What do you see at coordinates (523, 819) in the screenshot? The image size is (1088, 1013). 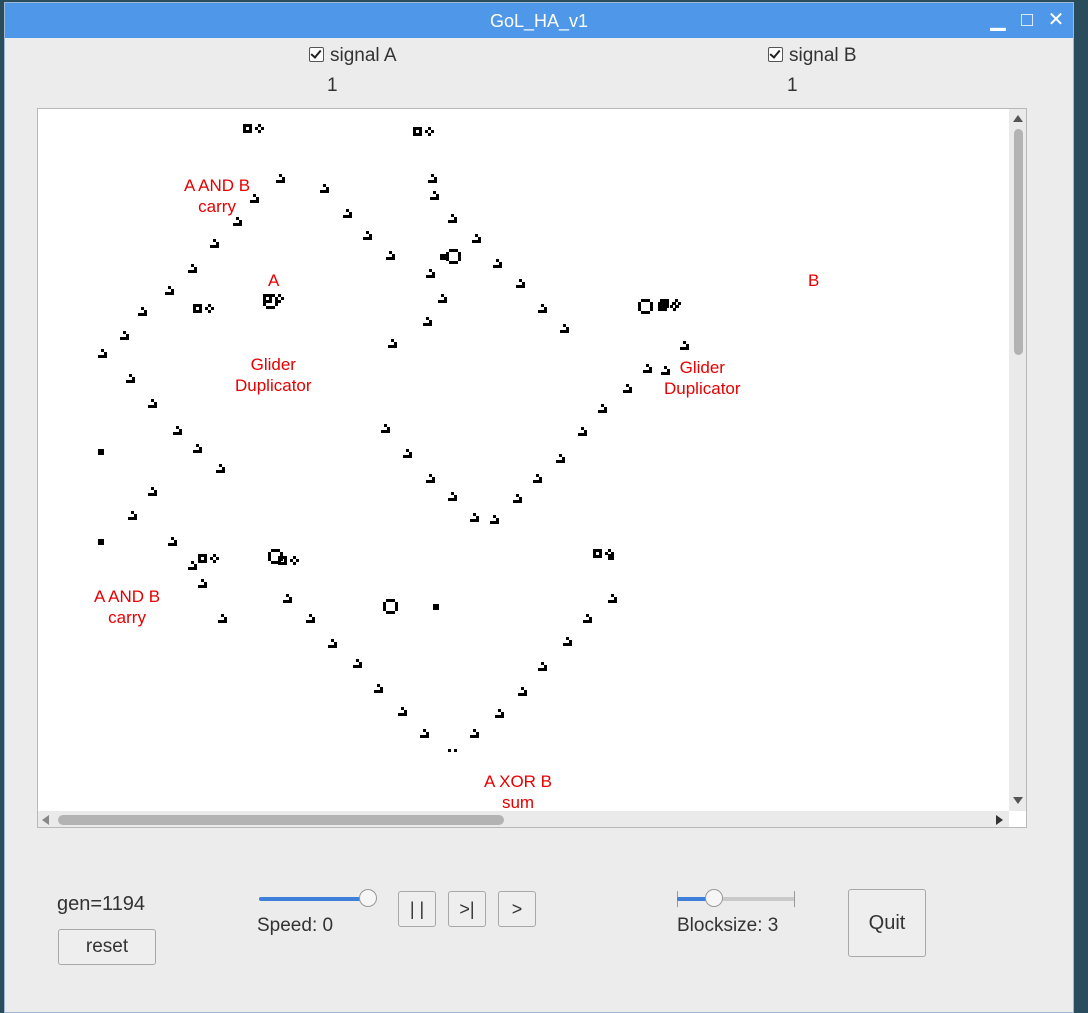 I see `horizontal-scrollbar` at bounding box center [523, 819].